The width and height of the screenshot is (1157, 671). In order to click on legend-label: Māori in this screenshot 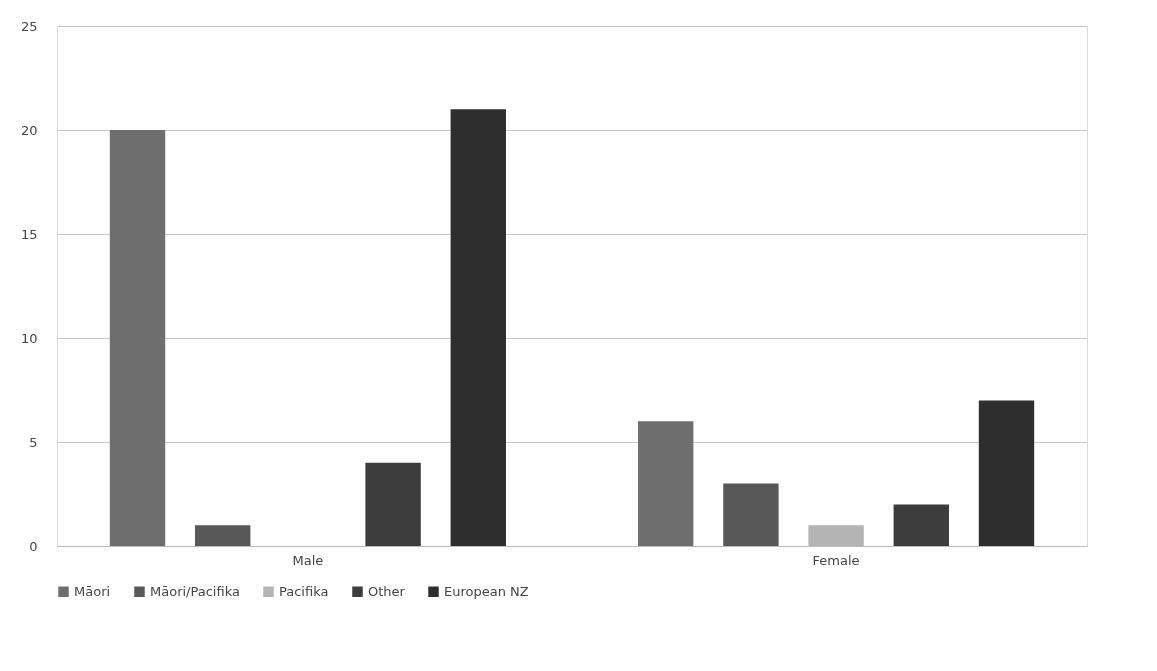, I will do `click(92, 591)`.